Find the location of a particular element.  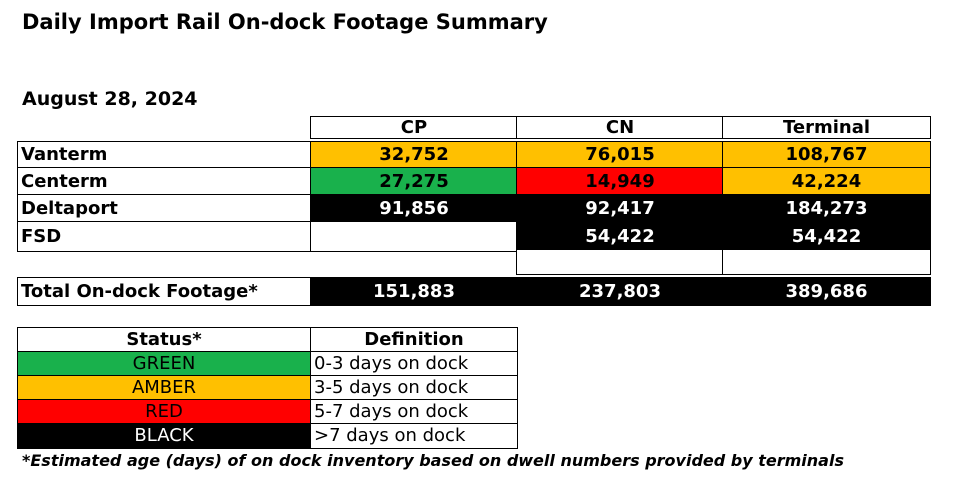

legend-header-status: Status* is located at coordinates (164, 339).